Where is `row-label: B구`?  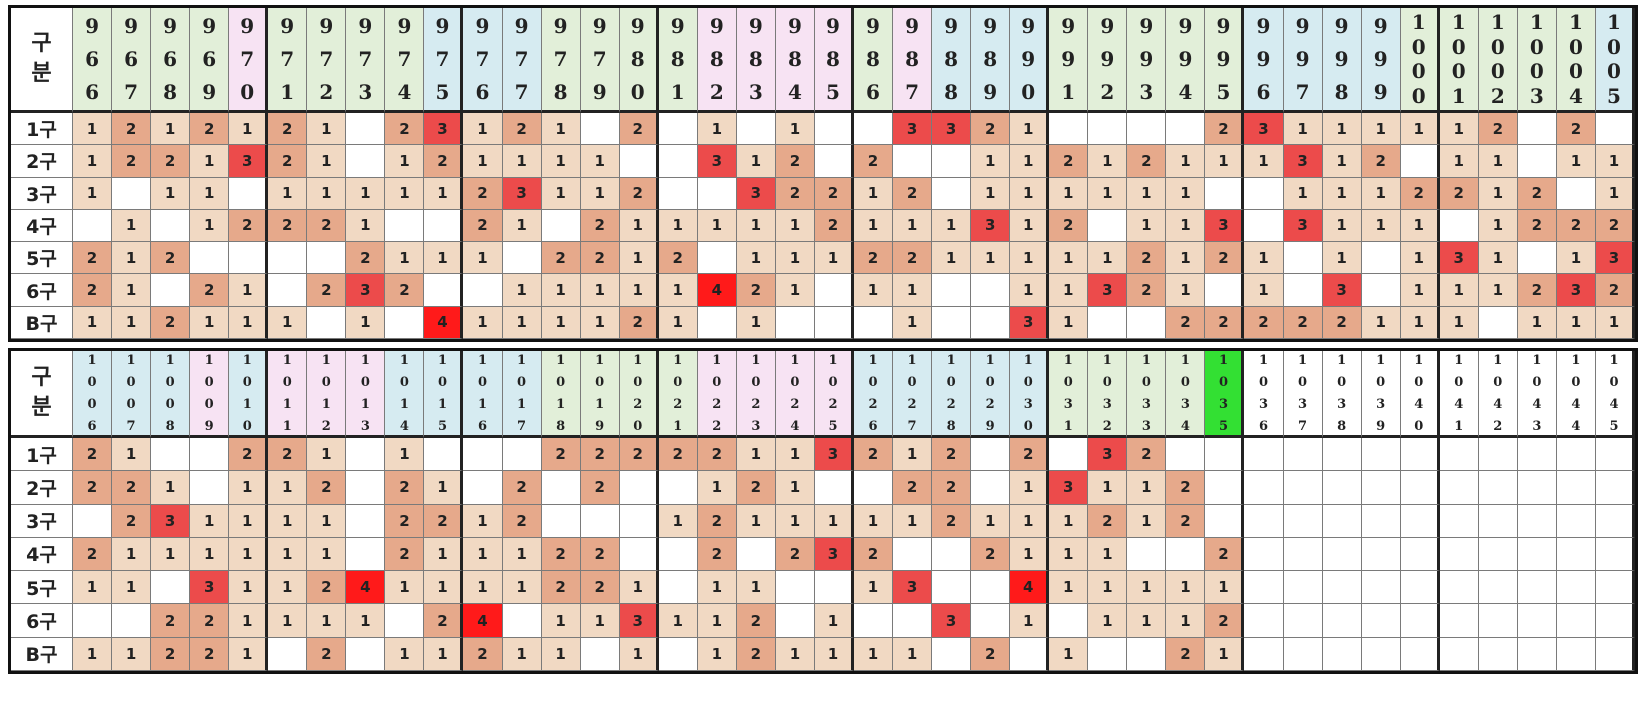 row-label: B구 is located at coordinates (42, 654).